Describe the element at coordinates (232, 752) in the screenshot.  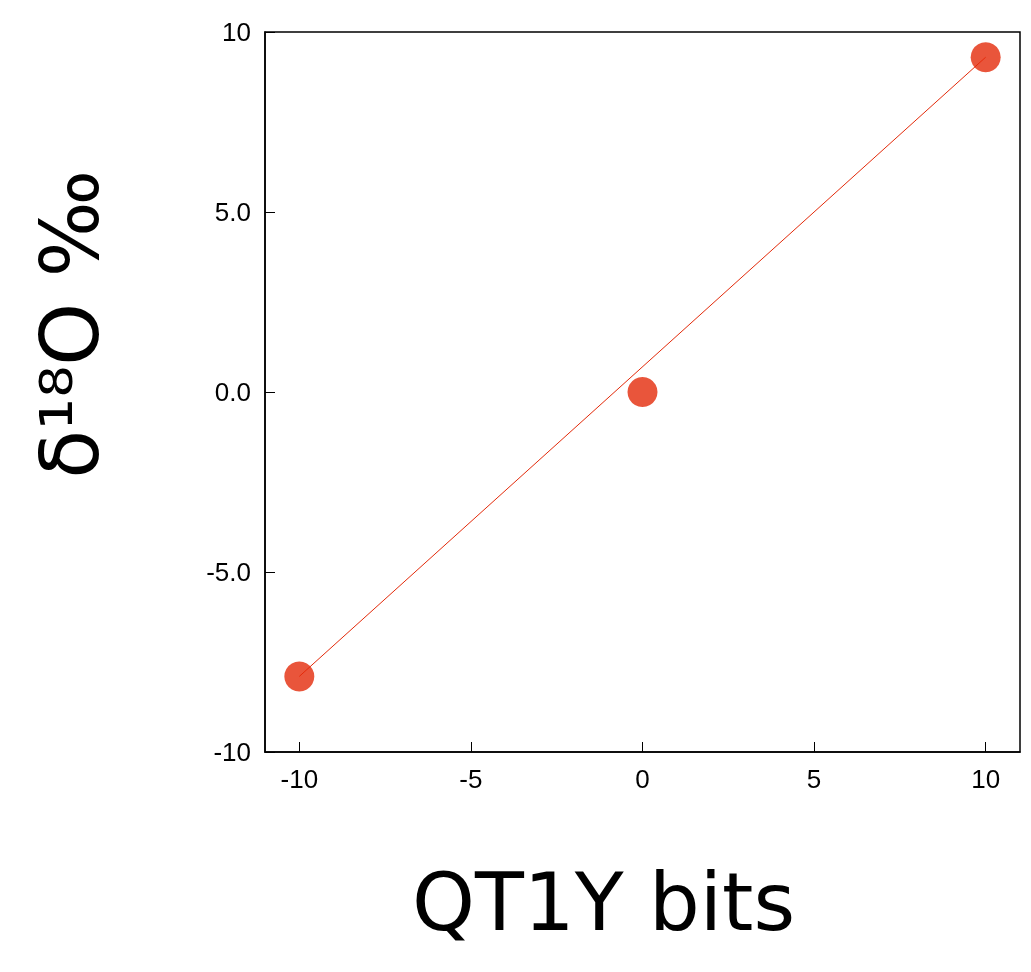
I see `y-tick-label: -10` at that location.